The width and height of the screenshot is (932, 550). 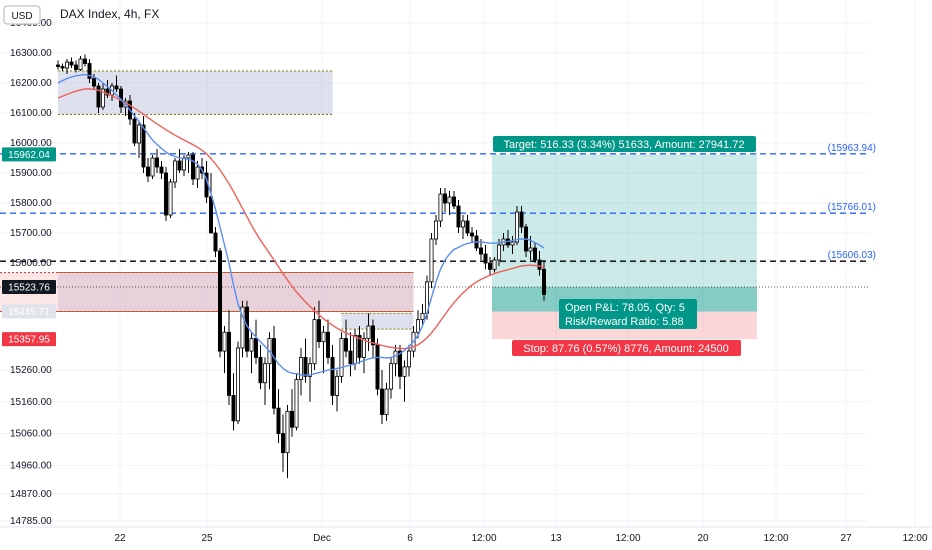 What do you see at coordinates (627, 538) in the screenshot?
I see `x-tick-label-6: 12:00` at bounding box center [627, 538].